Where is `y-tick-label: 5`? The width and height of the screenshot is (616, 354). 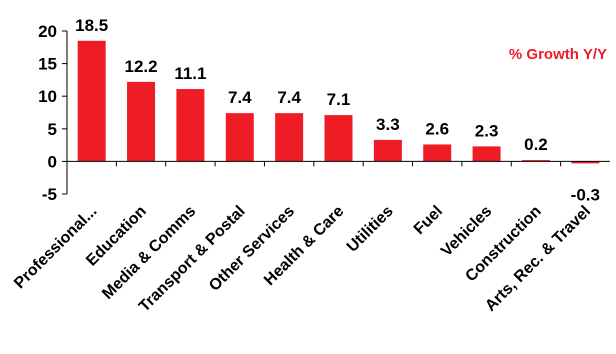
y-tick-label: 5 is located at coordinates (52, 129).